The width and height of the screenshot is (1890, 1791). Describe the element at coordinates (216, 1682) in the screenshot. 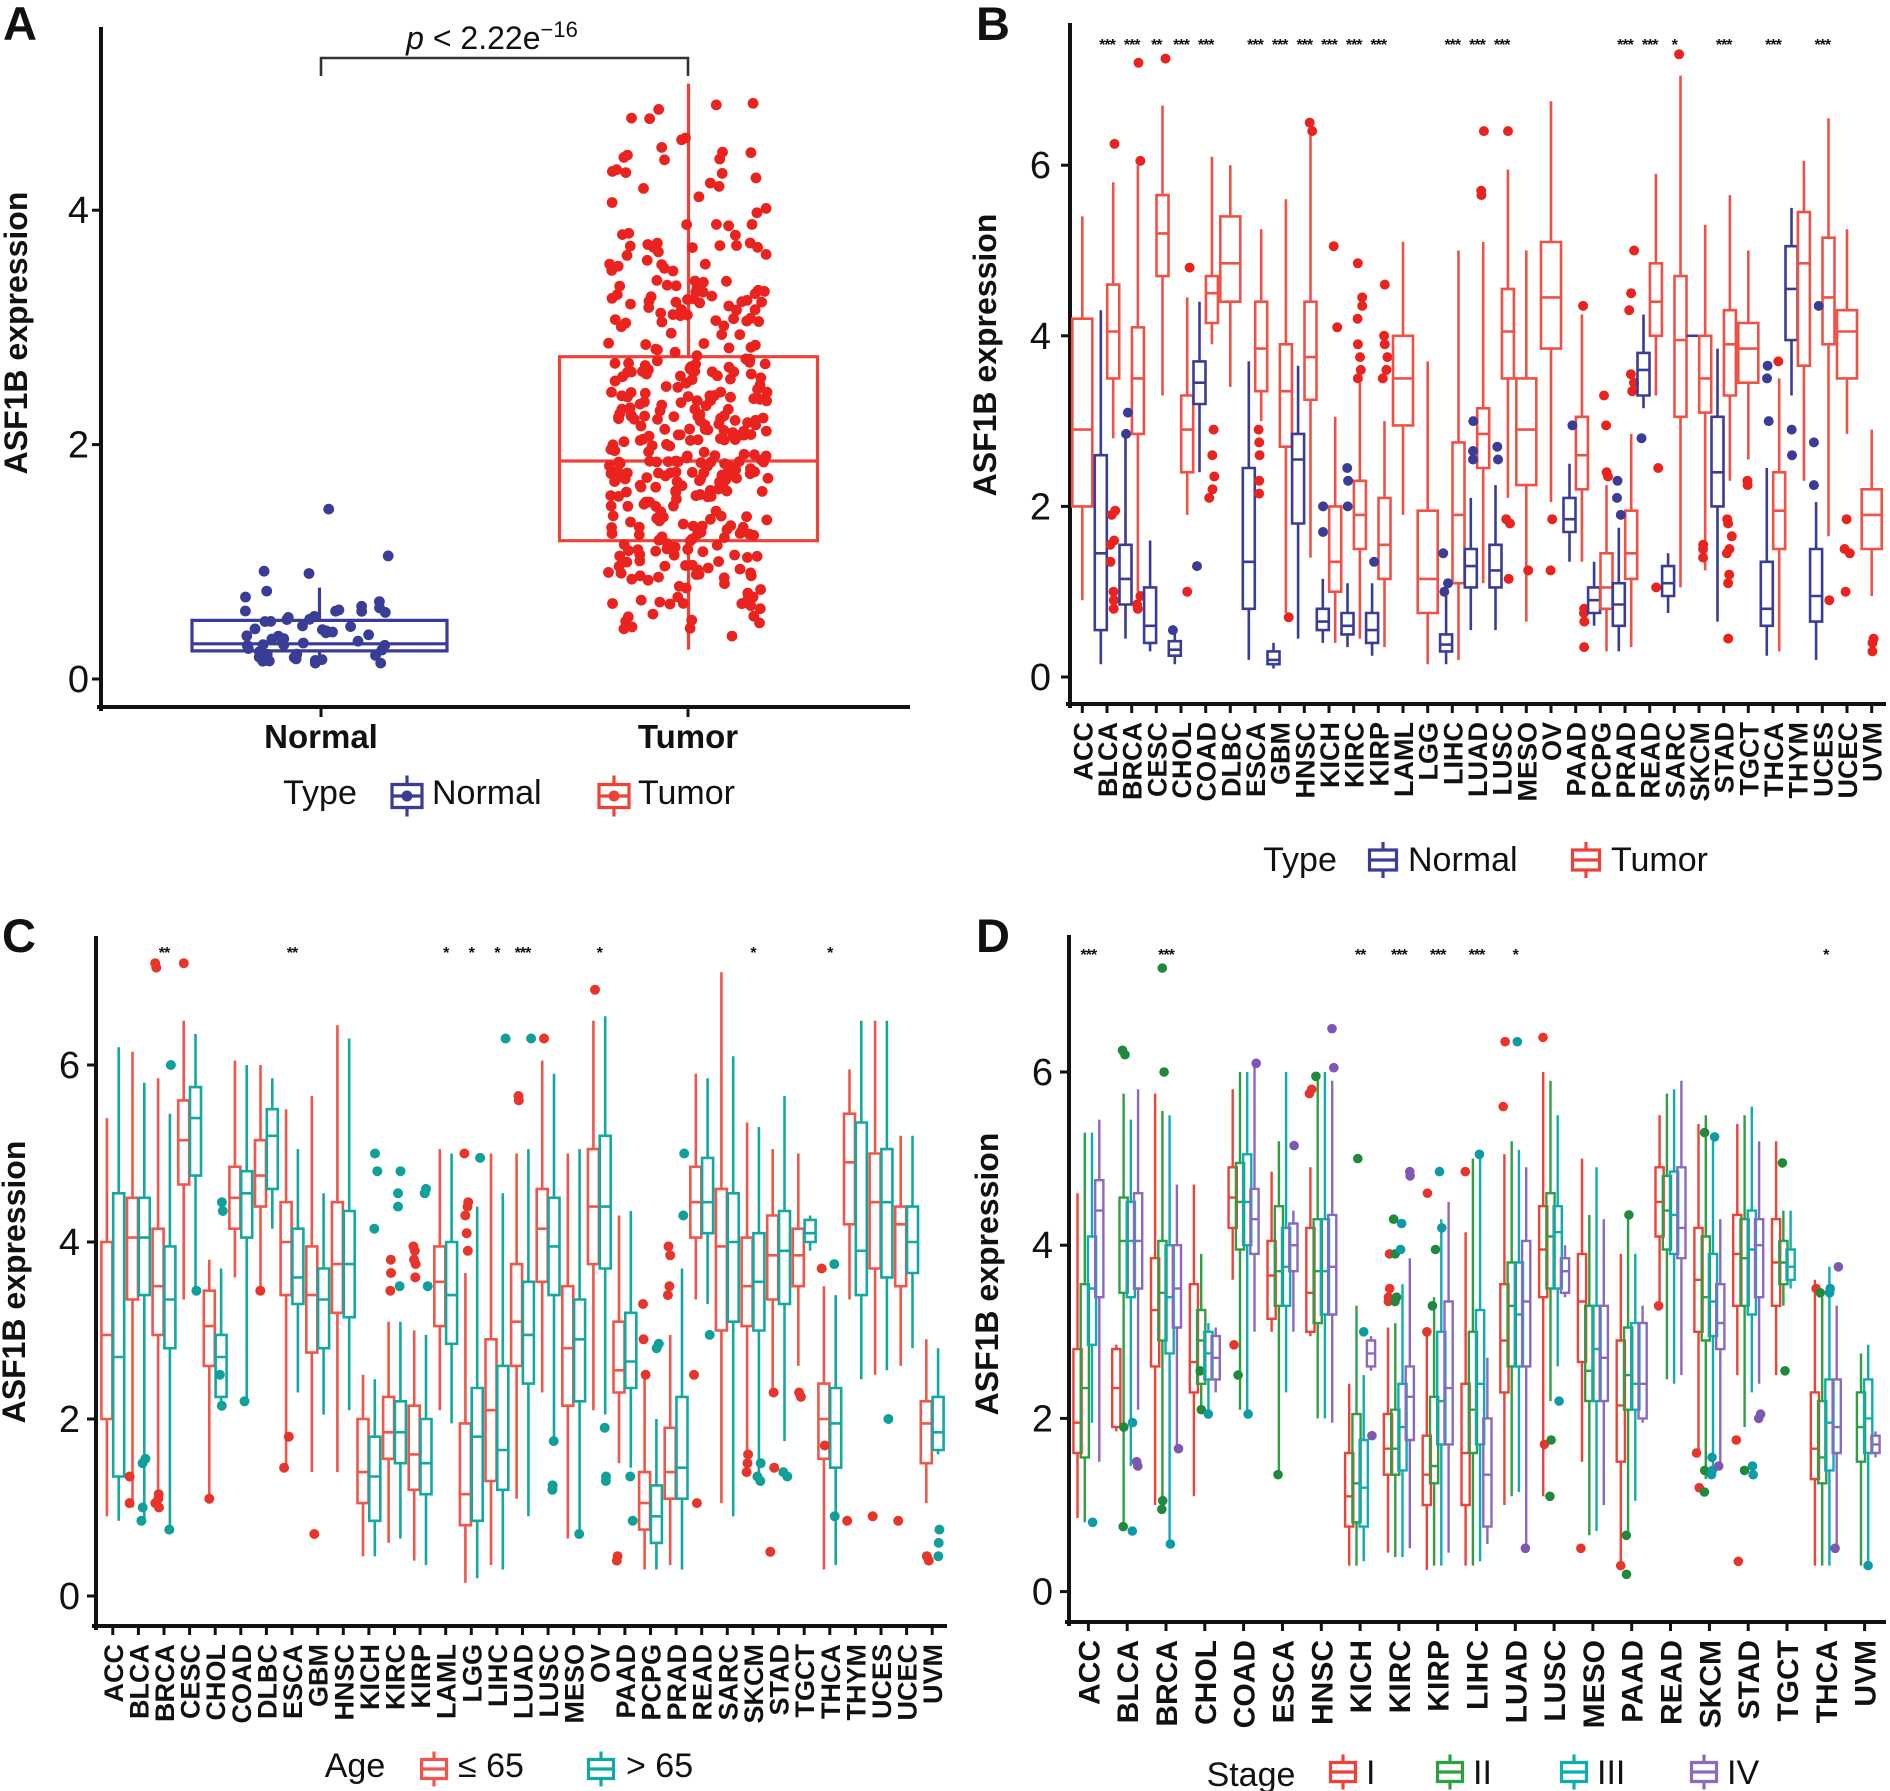

I see `svg-text: CHOL` at that location.